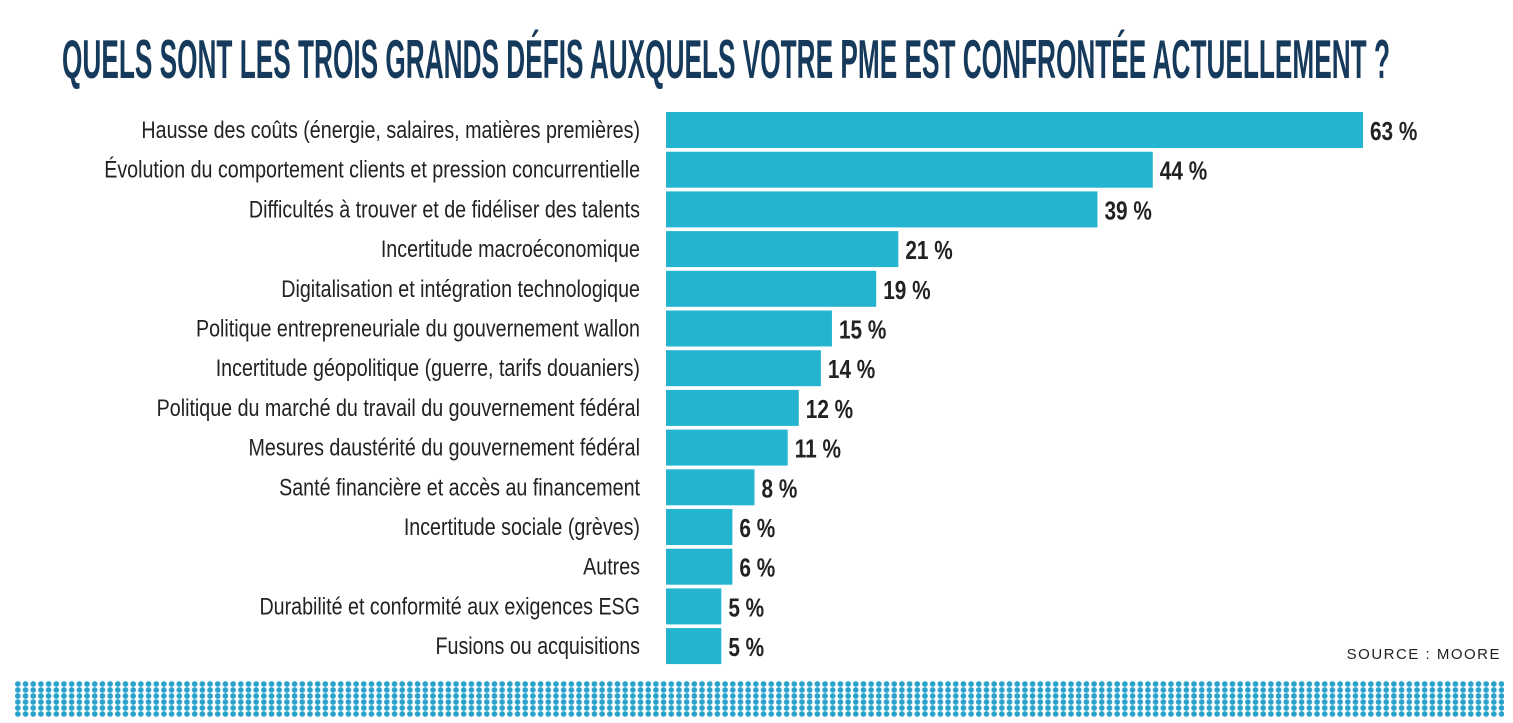  What do you see at coordinates (780, 488) in the screenshot?
I see `data-label: 8 %` at bounding box center [780, 488].